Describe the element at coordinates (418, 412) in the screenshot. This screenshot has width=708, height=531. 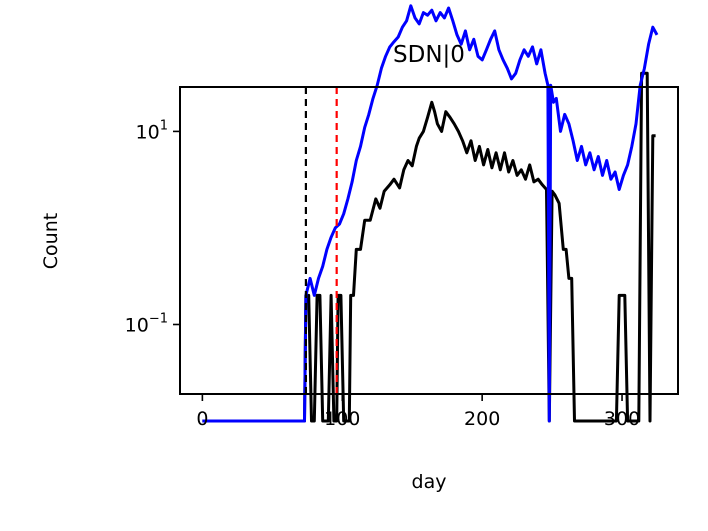
I see `x-axis: 0 100 200 300` at that location.